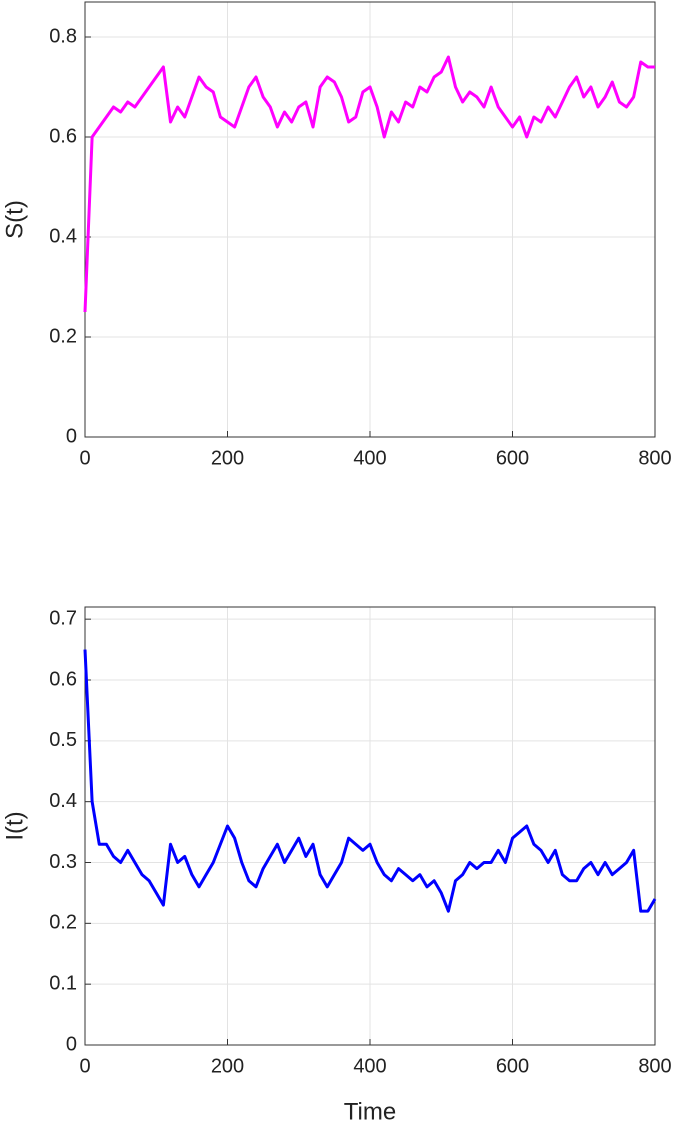 This screenshot has height=1126, width=675. Describe the element at coordinates (63, 862) in the screenshot. I see `y-tick-label: 0.3` at that location.